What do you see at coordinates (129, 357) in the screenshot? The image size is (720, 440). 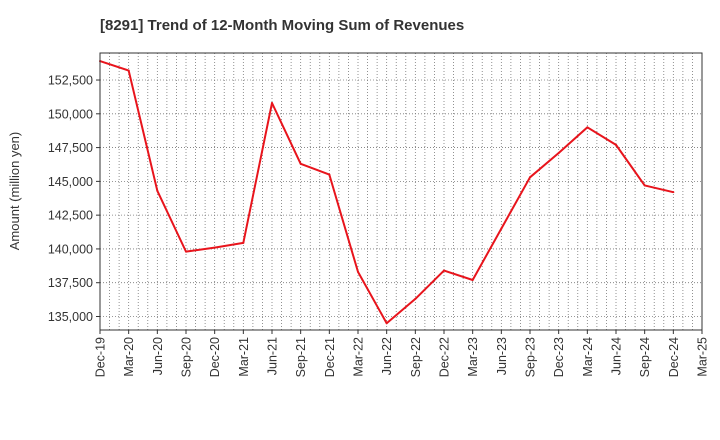 I see `x-tick-label: Mar-20` at bounding box center [129, 357].